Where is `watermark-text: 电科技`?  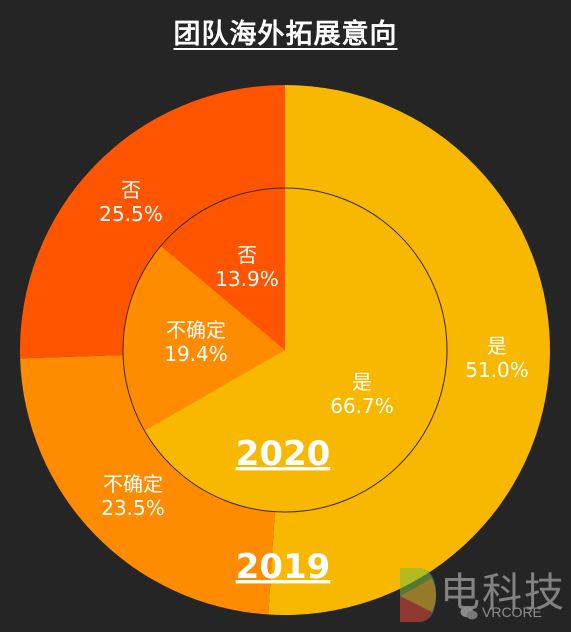 watermark-text: 电科技 is located at coordinates (503, 593).